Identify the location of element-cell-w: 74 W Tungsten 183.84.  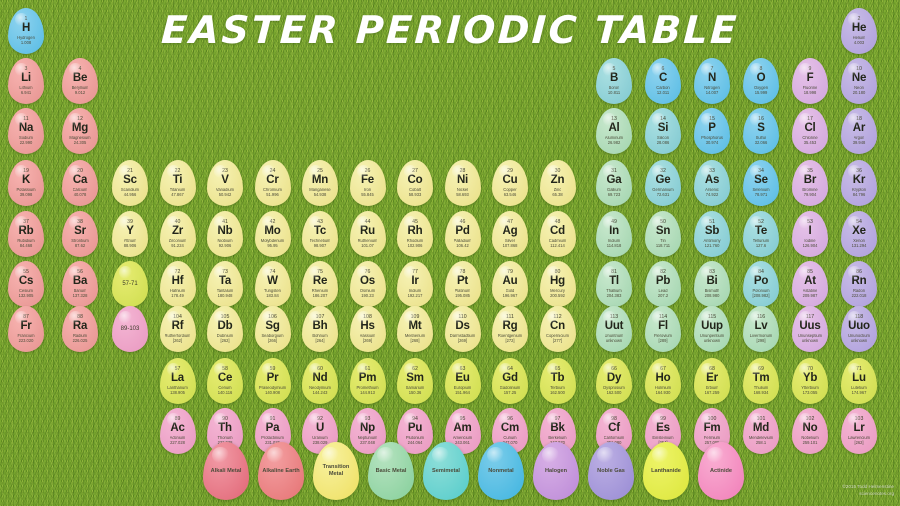
(272, 284).